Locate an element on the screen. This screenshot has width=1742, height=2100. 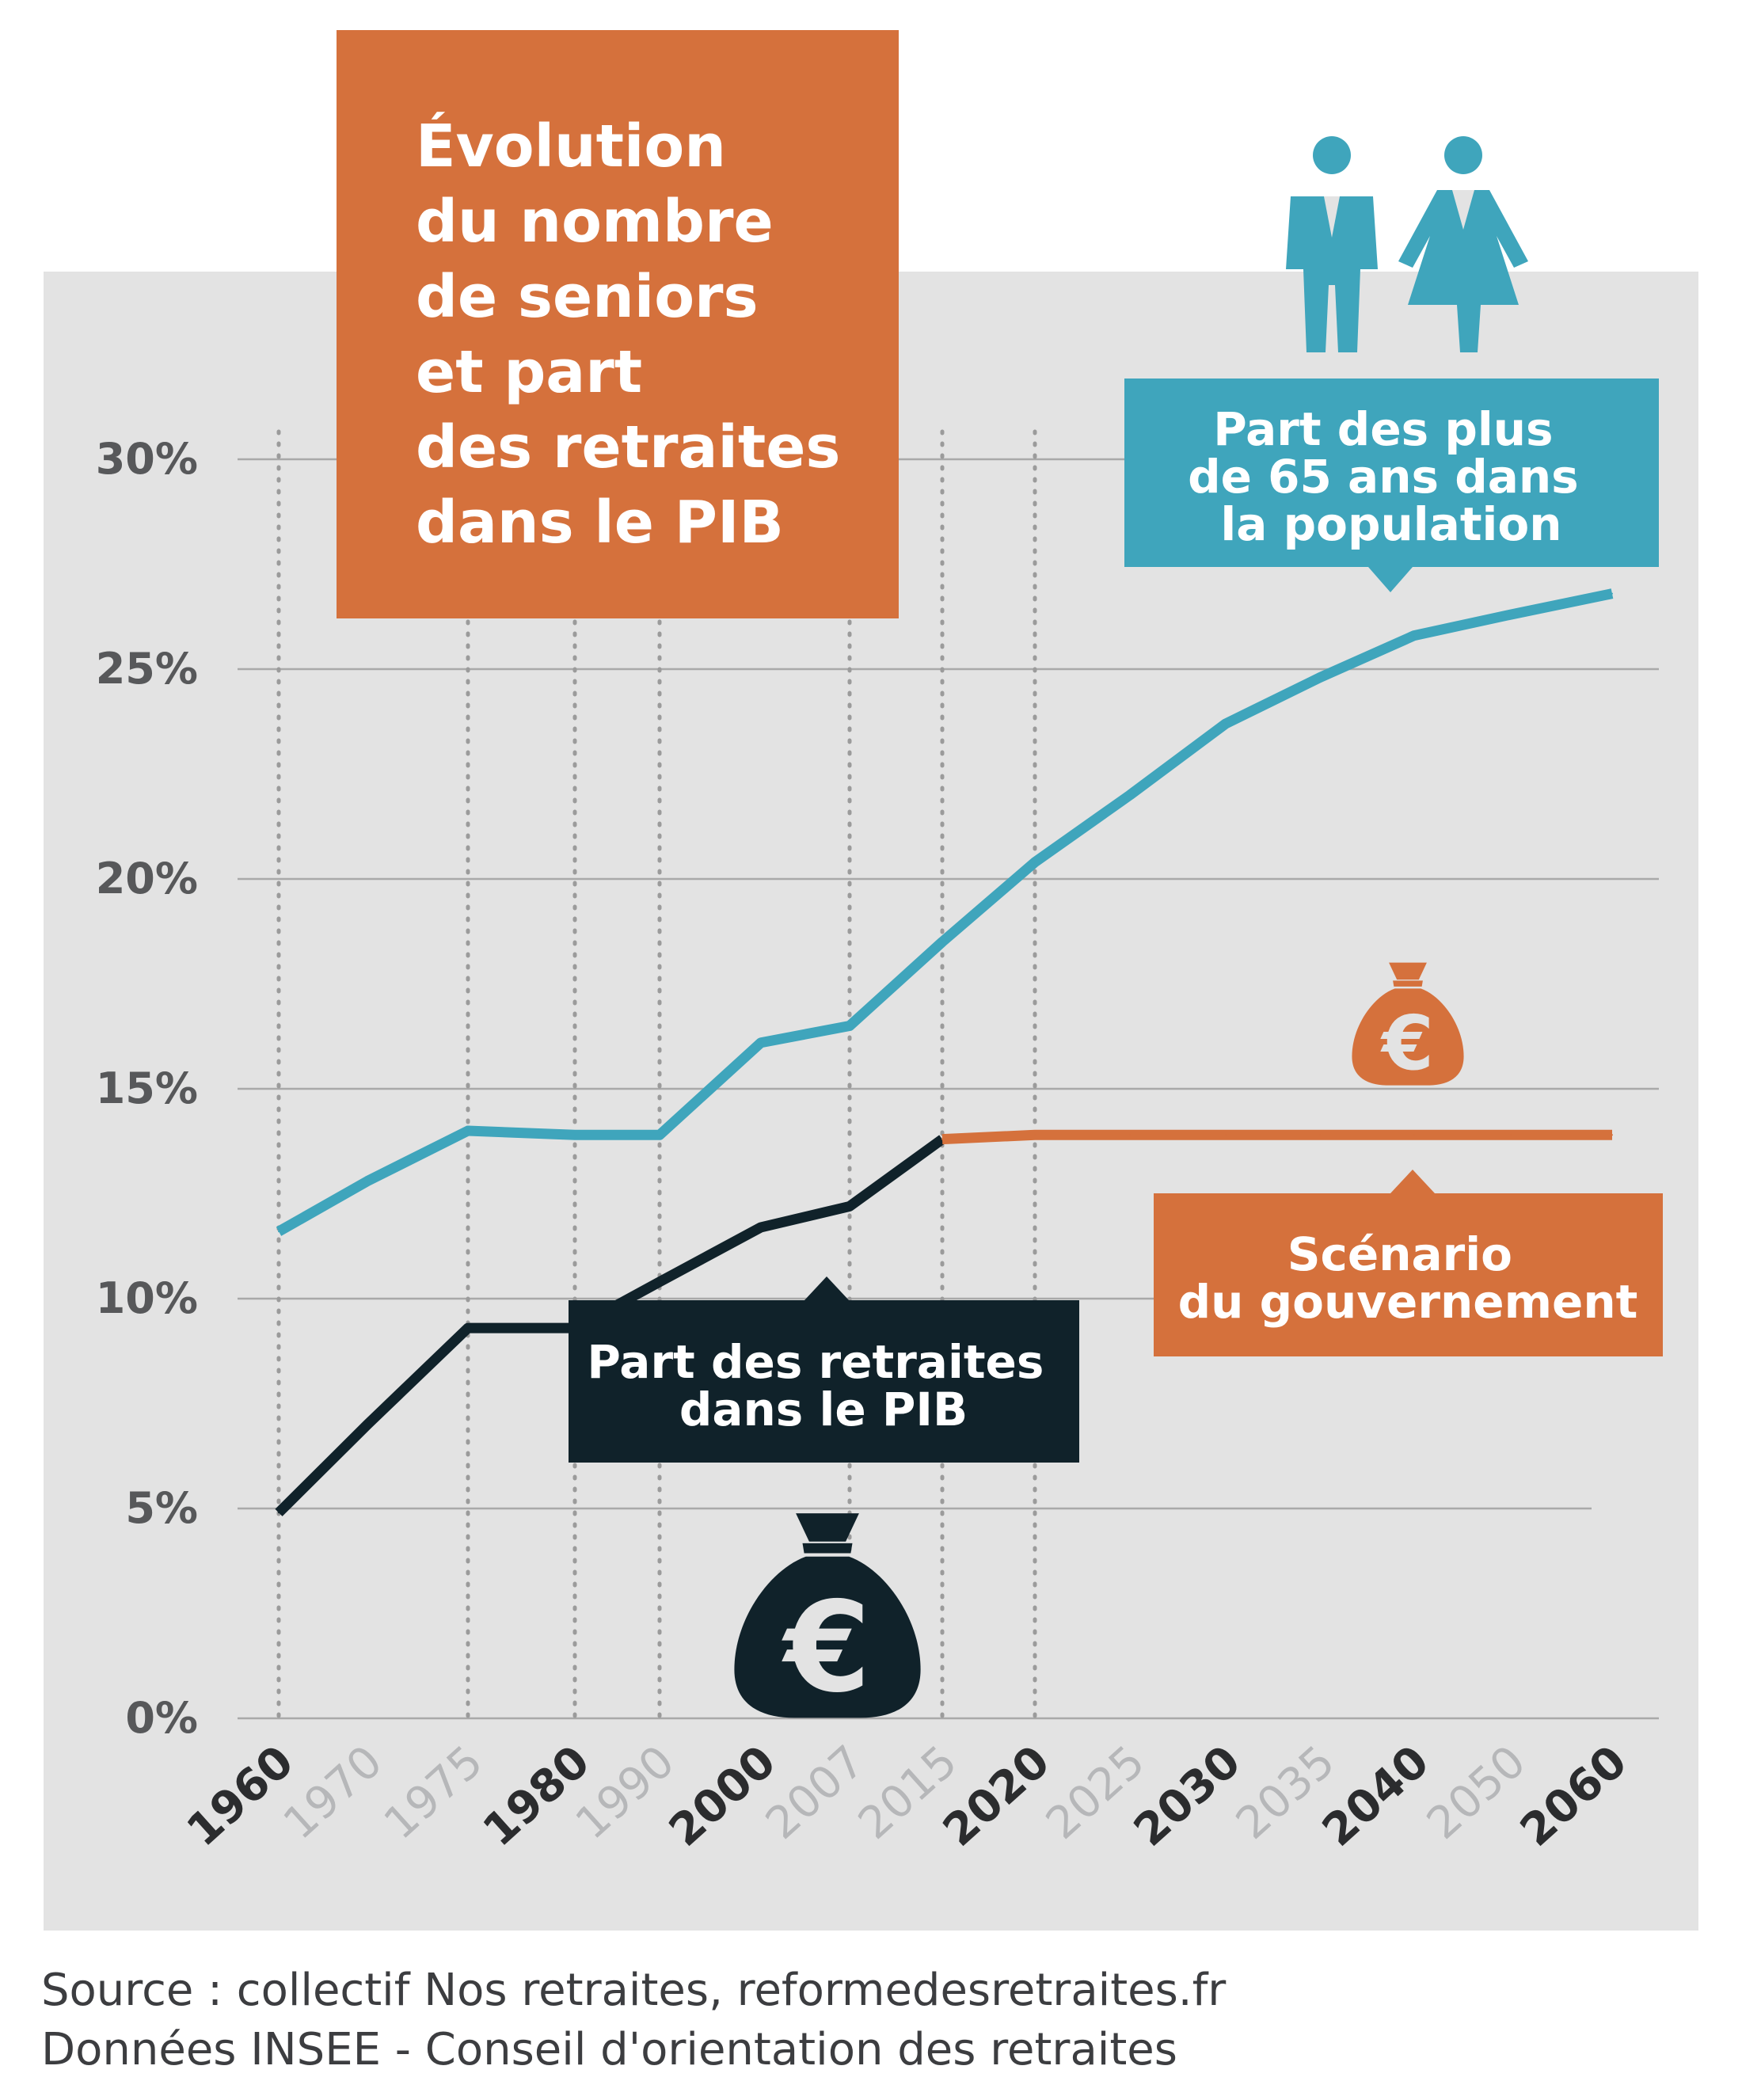
y-tick-label: 25% is located at coordinates (147, 669).